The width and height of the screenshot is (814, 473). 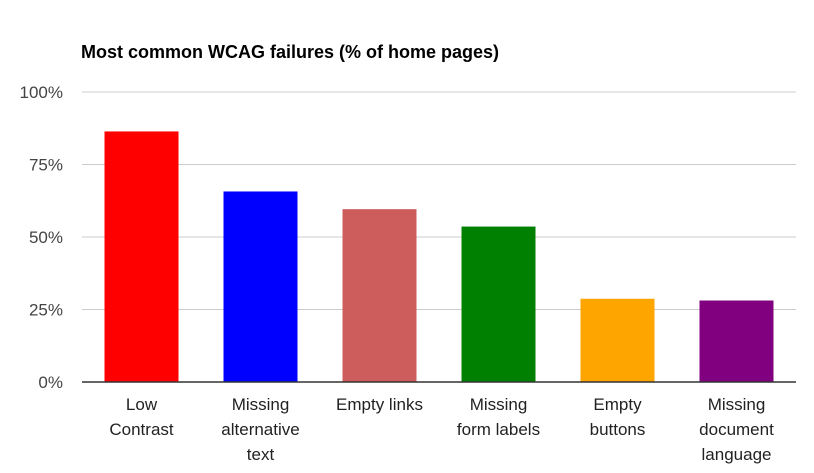 What do you see at coordinates (50, 382) in the screenshot?
I see `y-tick-label: 0%` at bounding box center [50, 382].